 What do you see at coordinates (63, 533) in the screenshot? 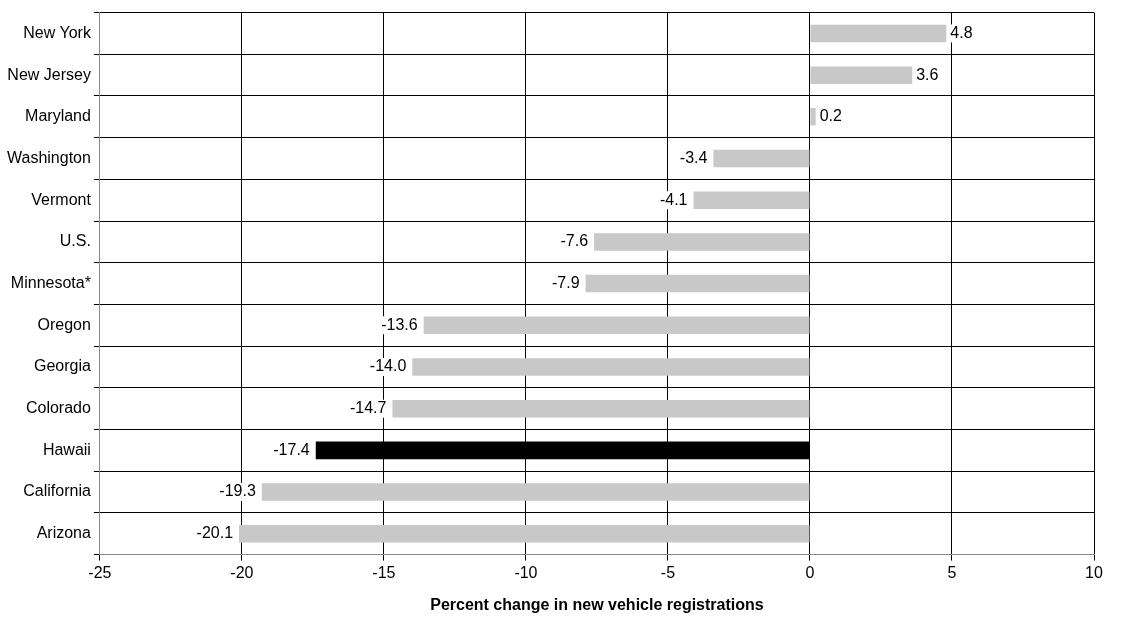
I see `y-tick-label: Arizona` at bounding box center [63, 533].